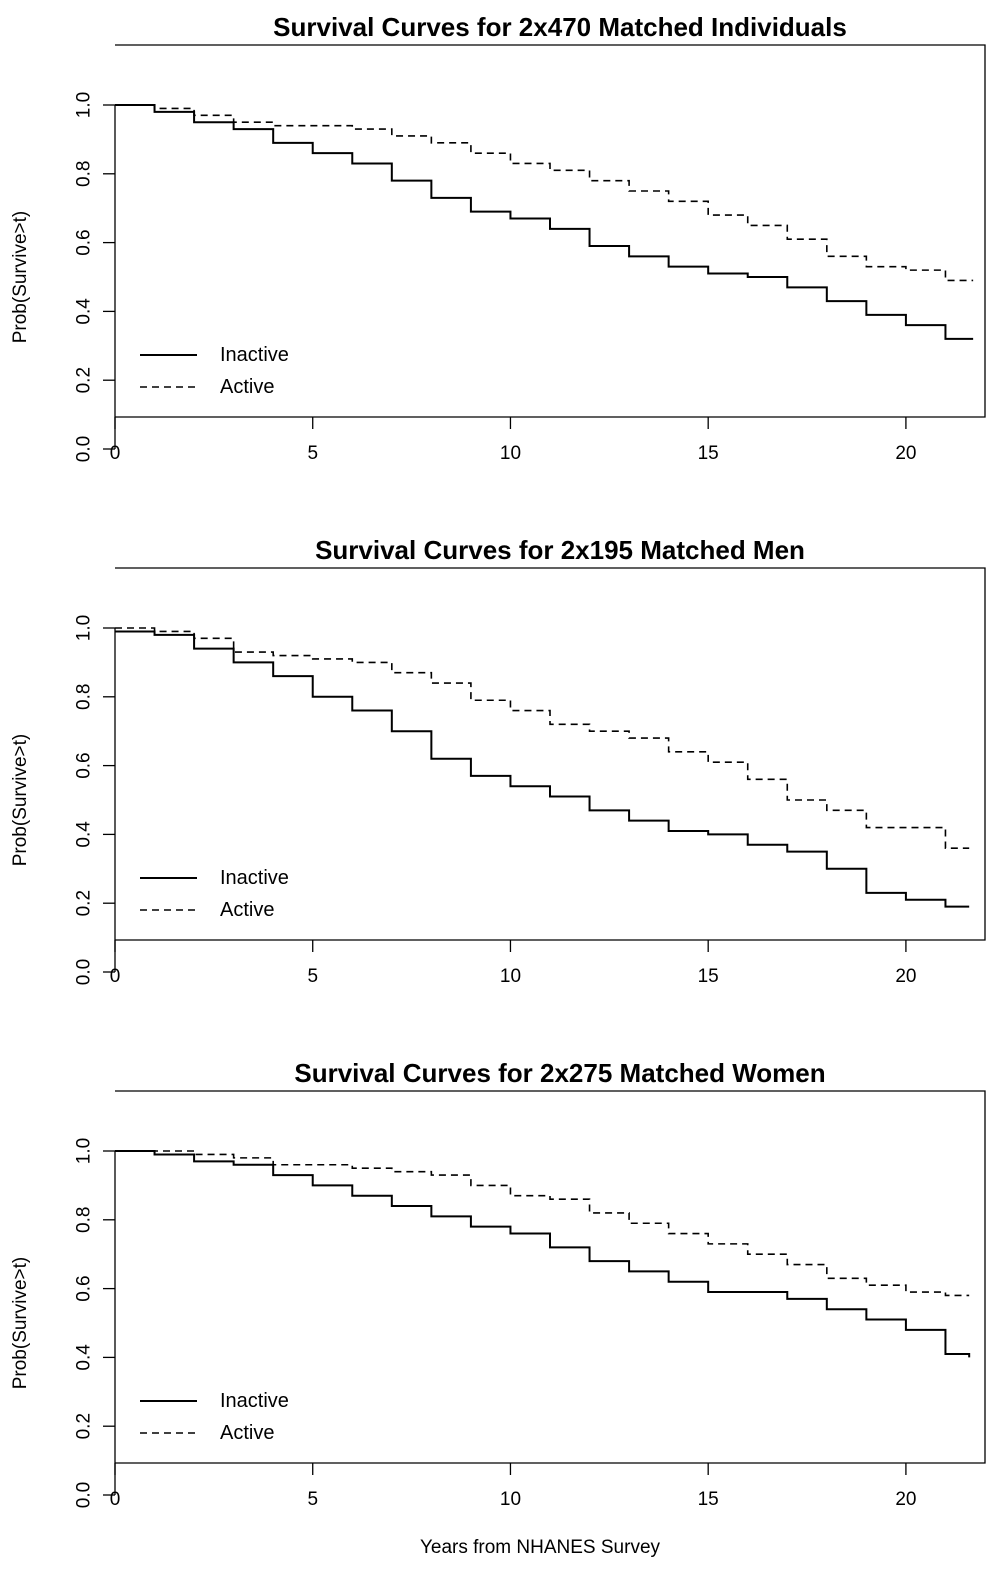  What do you see at coordinates (540, 1547) in the screenshot?
I see `x-axis-label: Years from NHANES Survey` at bounding box center [540, 1547].